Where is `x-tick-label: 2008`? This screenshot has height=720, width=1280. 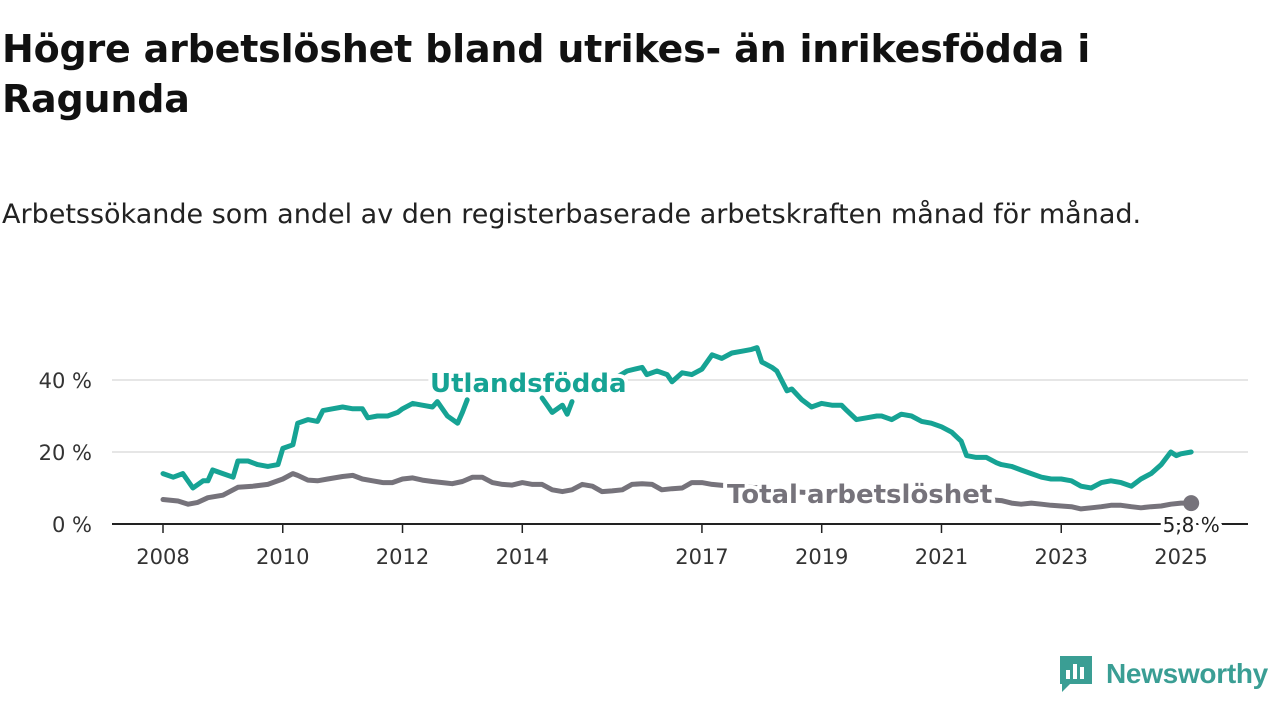 x-tick-label: 2008 is located at coordinates (162, 557).